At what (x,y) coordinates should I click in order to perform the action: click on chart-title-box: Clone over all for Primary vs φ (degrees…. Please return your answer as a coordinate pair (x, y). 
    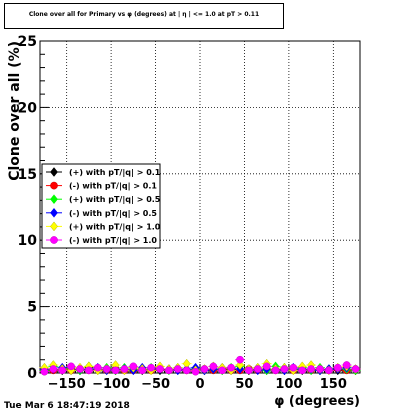
    Looking at the image, I should click on (144, 16).